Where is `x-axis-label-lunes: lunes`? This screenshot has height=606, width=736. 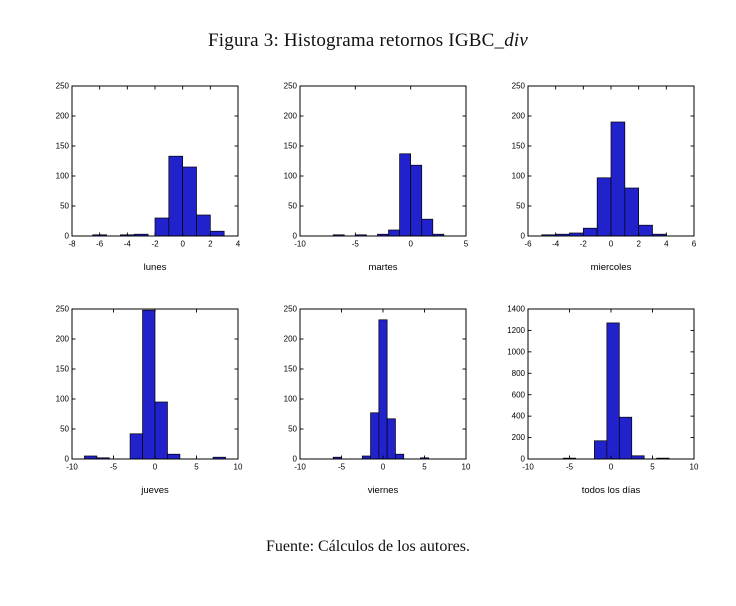
x-axis-label-lunes: lunes is located at coordinates (155, 267).